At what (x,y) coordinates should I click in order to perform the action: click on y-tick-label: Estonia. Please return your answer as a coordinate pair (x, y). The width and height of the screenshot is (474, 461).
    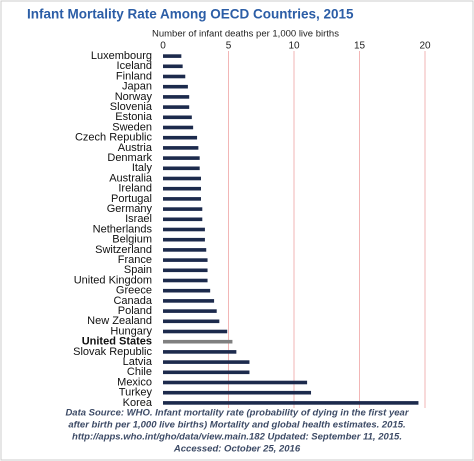
    Looking at the image, I should click on (134, 117).